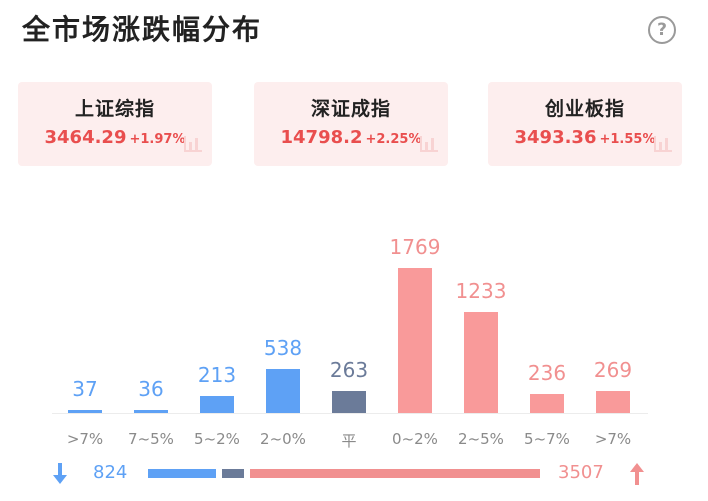 The height and width of the screenshot is (501, 708). What do you see at coordinates (217, 439) in the screenshot?
I see `category-label: 5~2%` at bounding box center [217, 439].